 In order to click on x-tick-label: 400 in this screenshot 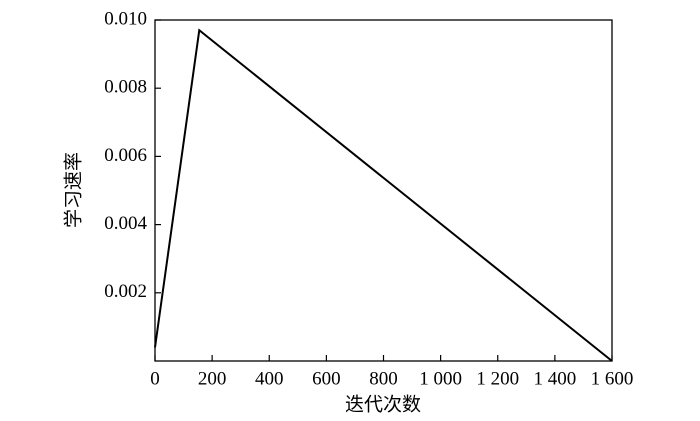, I will do `click(269, 378)`.